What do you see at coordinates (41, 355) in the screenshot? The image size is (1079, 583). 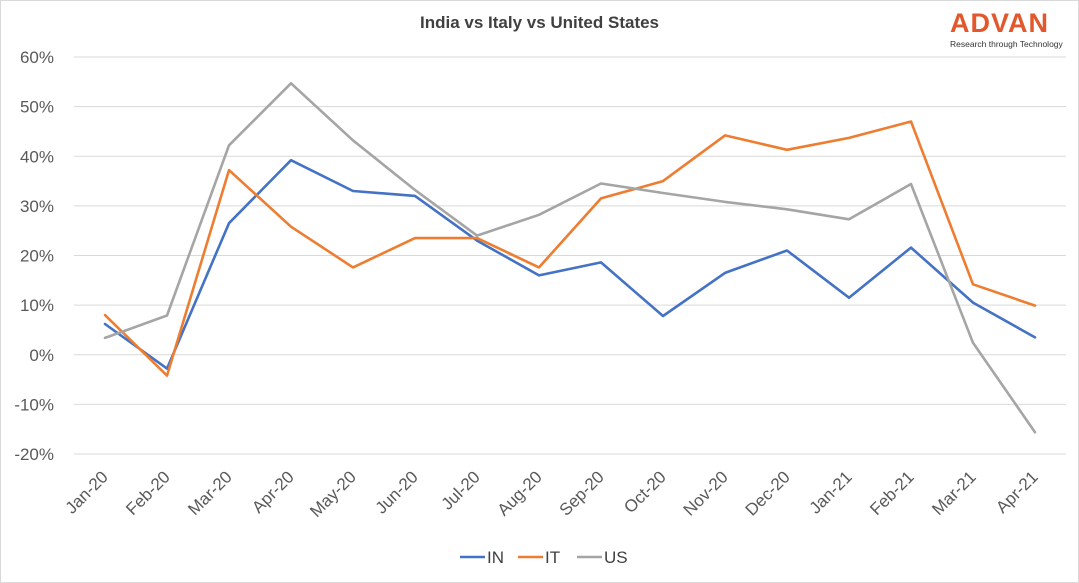 I see `y-tick-label: 0%` at bounding box center [41, 355].